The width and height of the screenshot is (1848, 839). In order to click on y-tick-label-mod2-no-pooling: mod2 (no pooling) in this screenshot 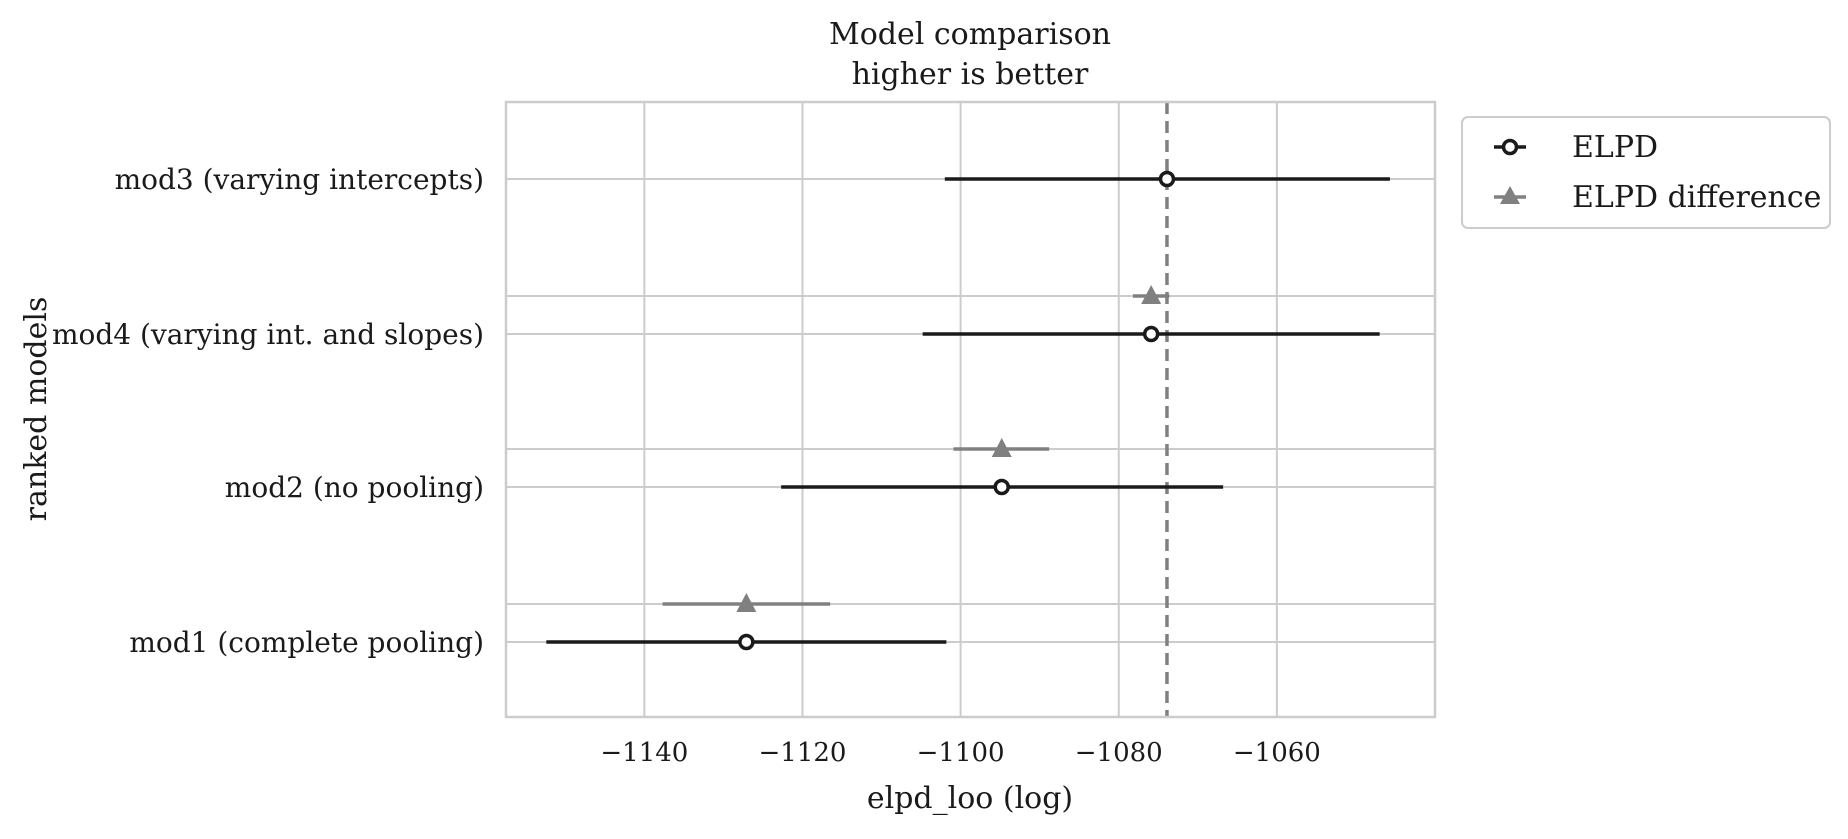, I will do `click(354, 487)`.